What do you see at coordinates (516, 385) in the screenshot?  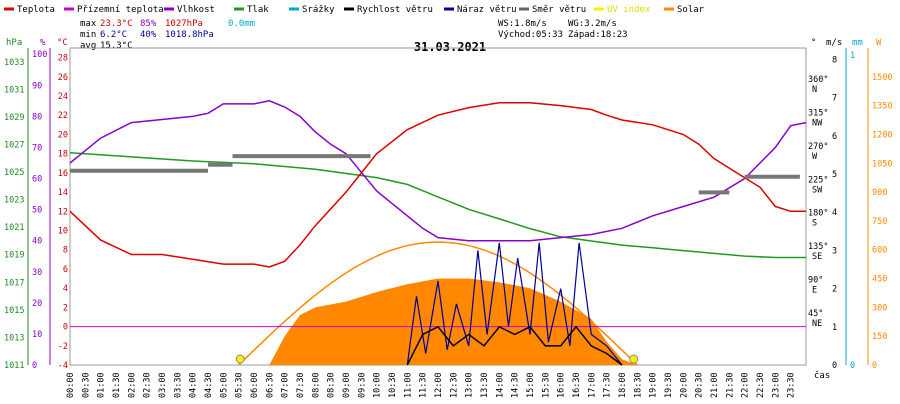 I see `time-tick-29: 14:30` at bounding box center [516, 385].